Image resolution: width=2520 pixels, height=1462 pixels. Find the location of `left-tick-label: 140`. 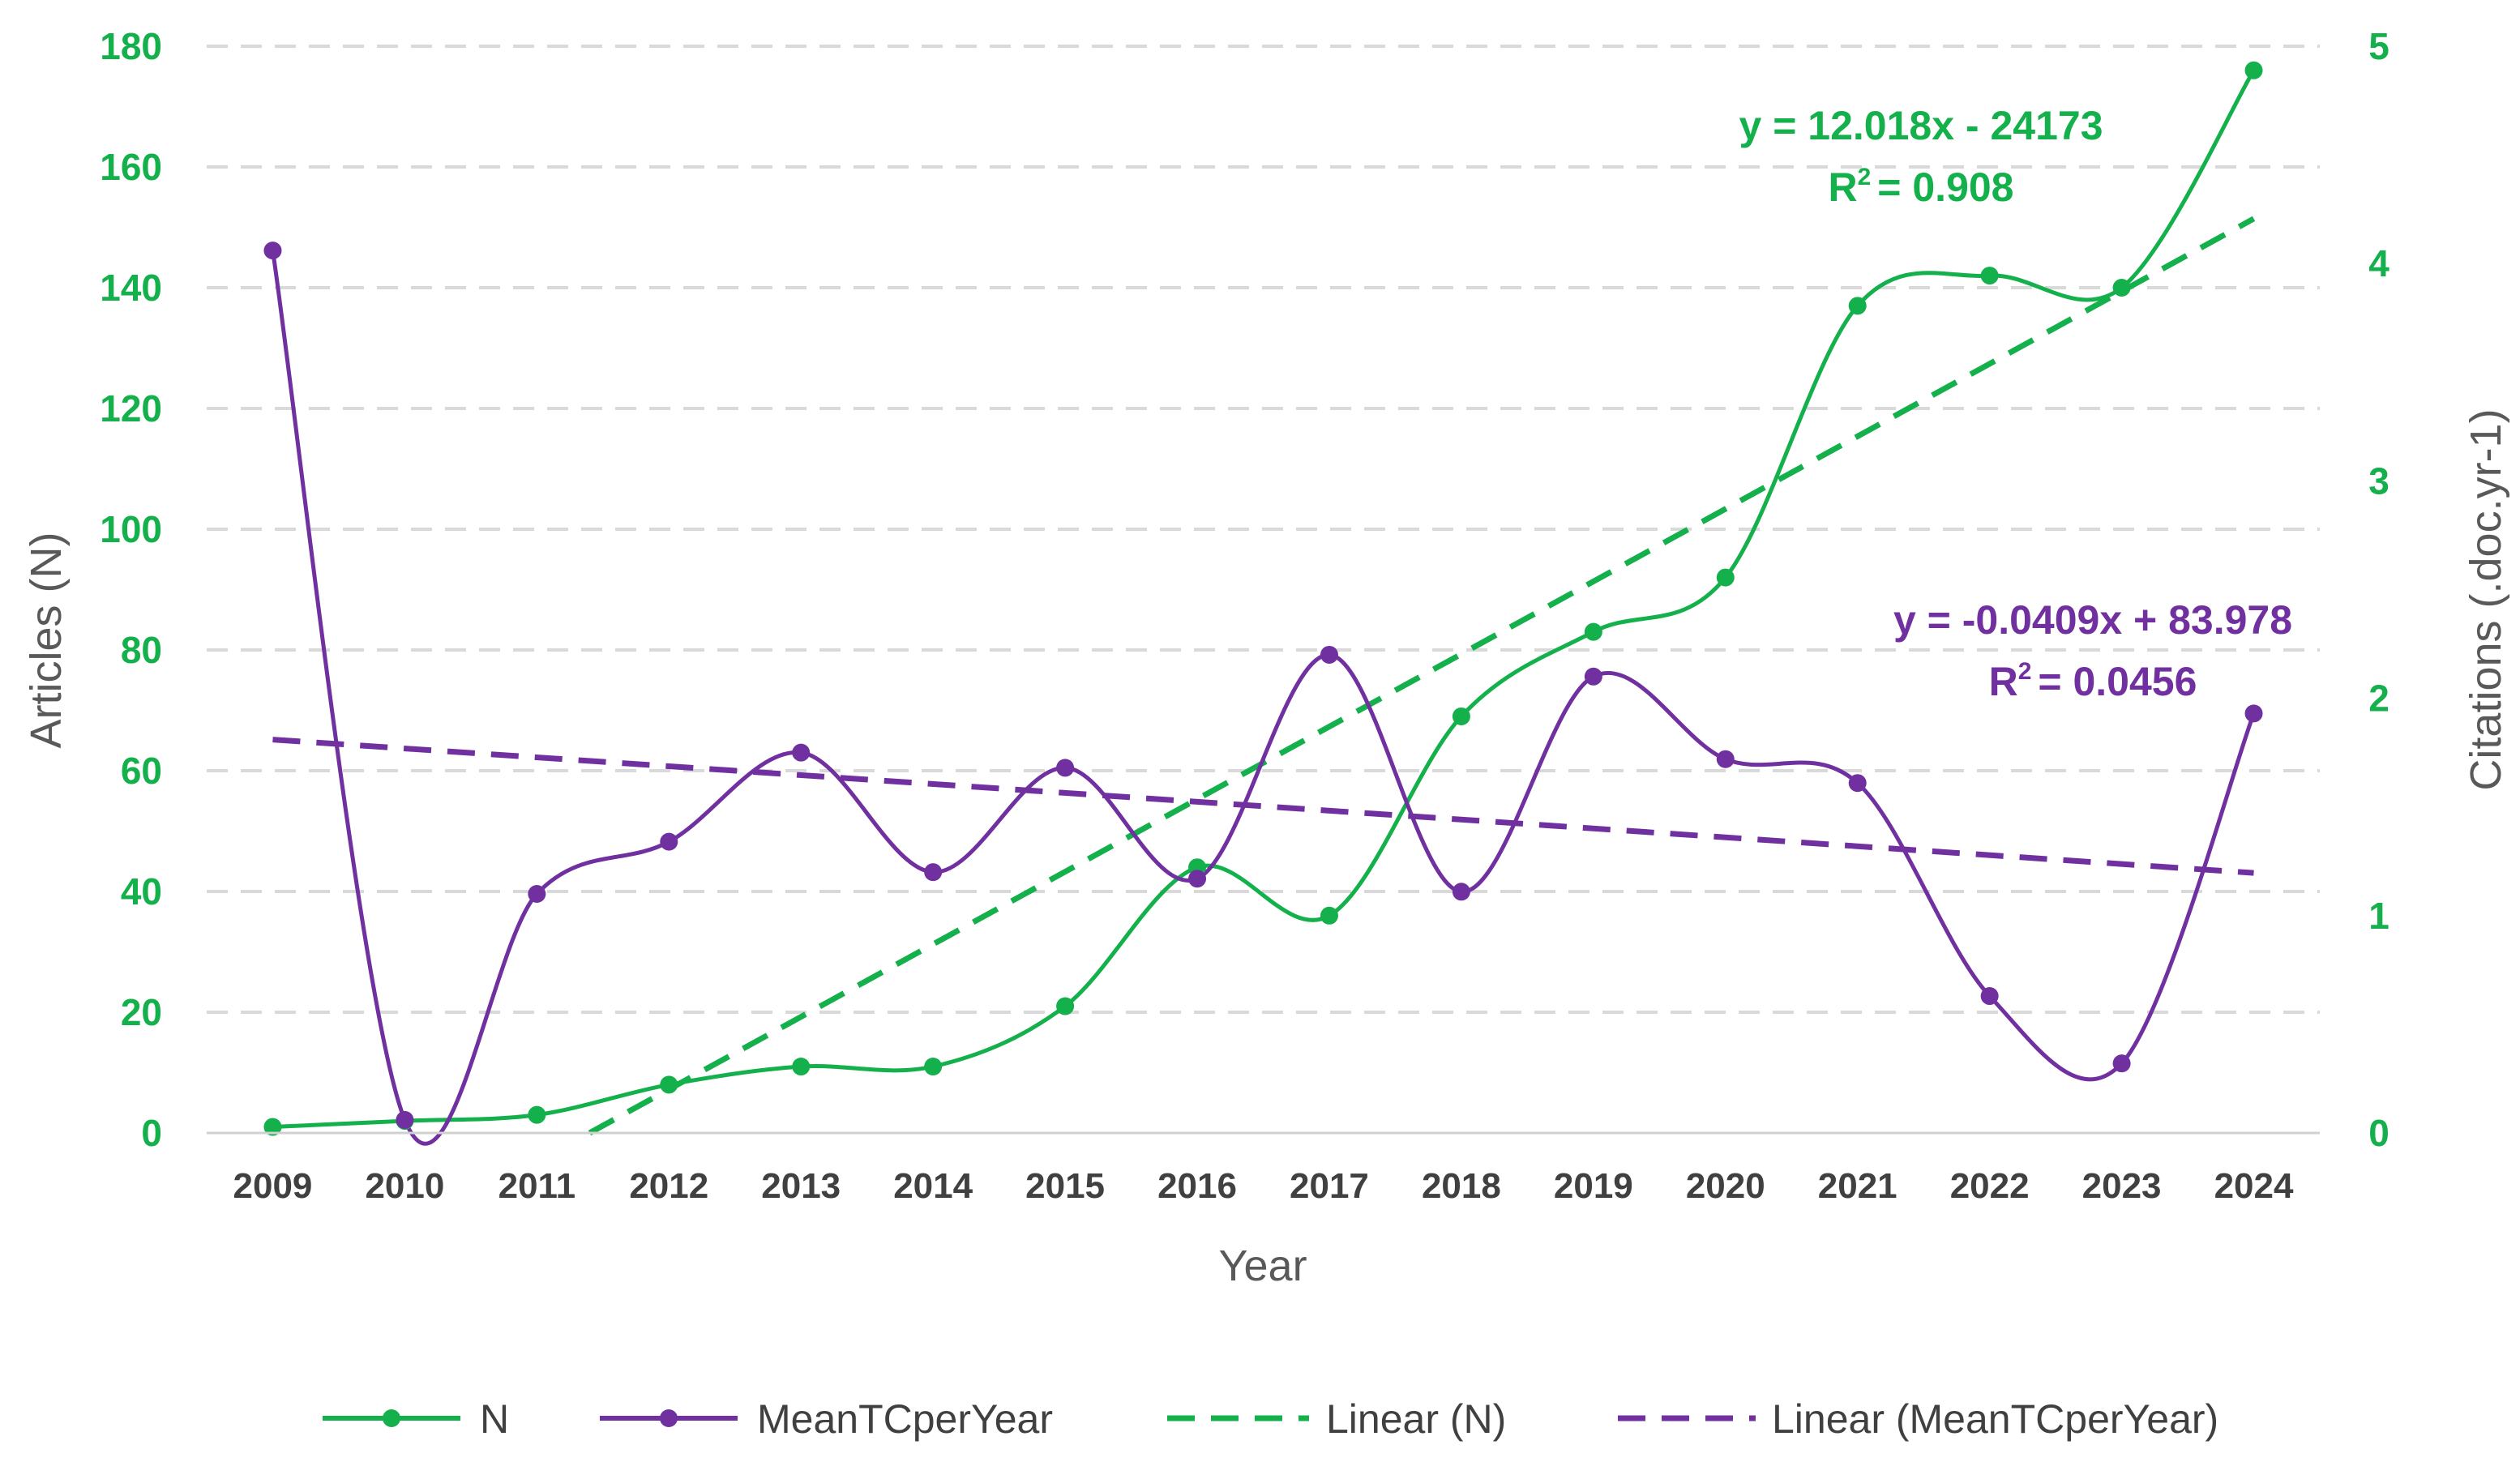

left-tick-label: 140 is located at coordinates (131, 288).